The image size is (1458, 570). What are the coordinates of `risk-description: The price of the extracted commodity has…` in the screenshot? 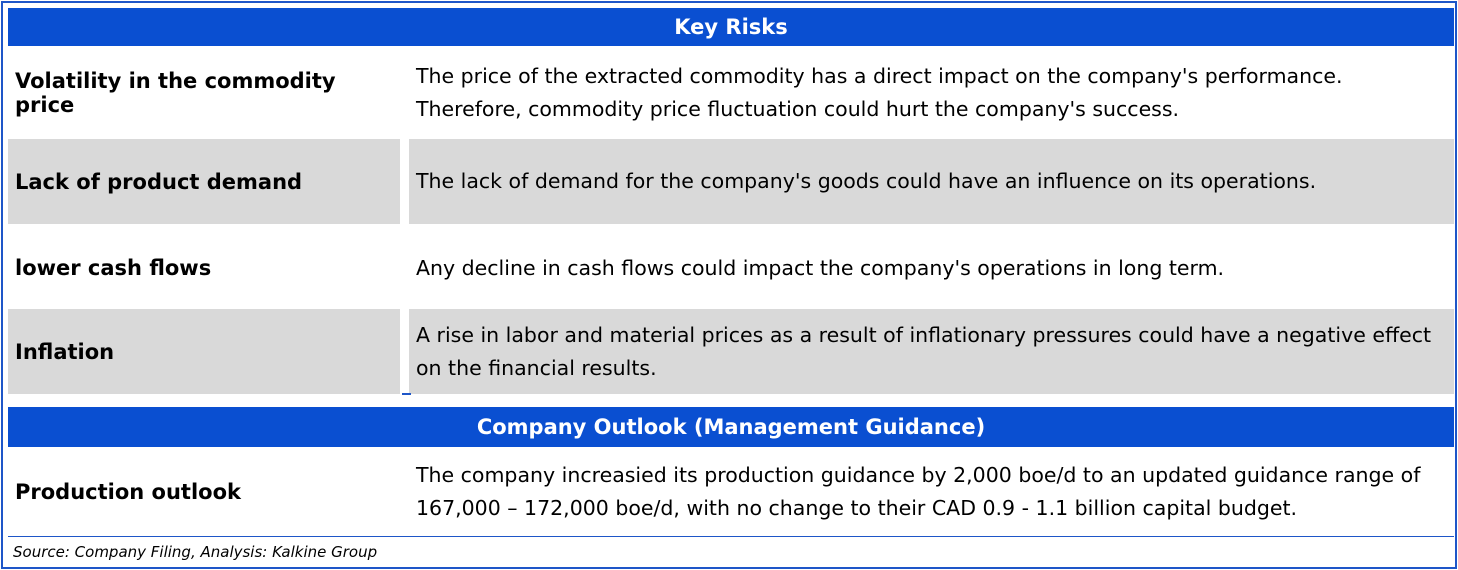 It's located at (879, 92).